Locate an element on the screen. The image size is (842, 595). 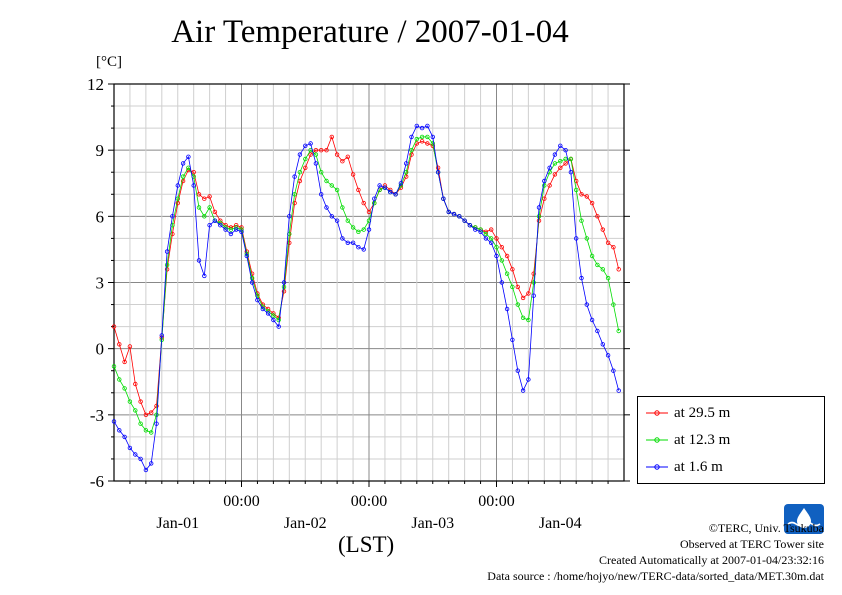
legend-label-1m: at 1.6 m is located at coordinates (698, 466).